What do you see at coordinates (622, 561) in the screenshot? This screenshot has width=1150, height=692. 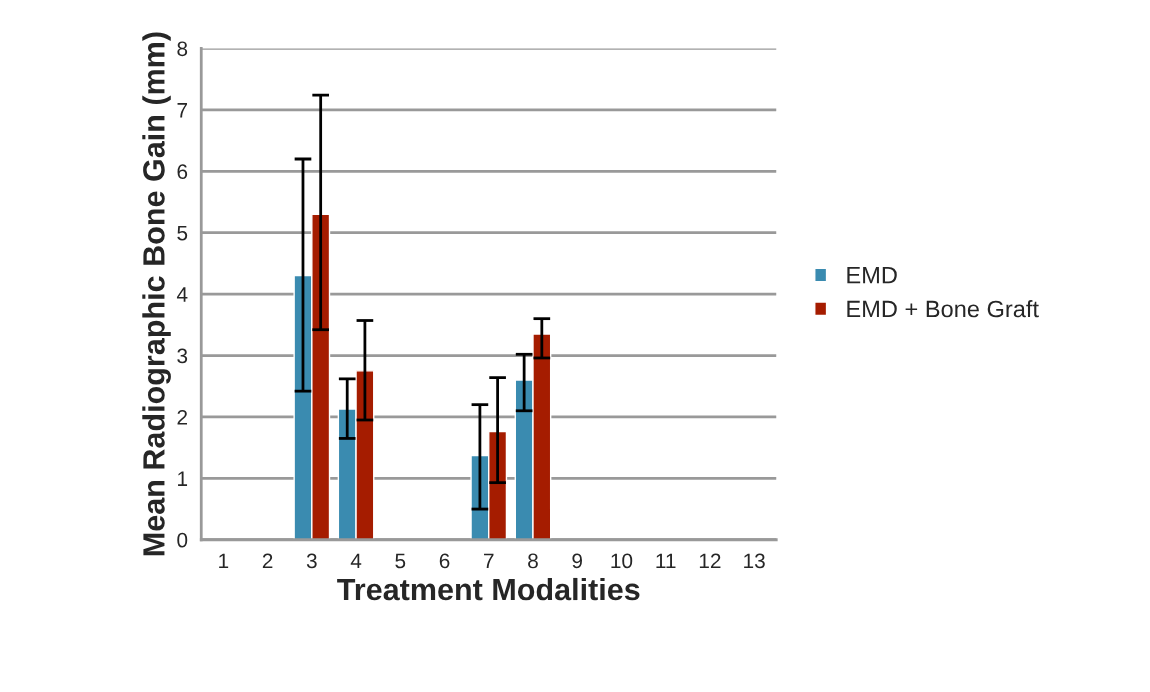 I see `x-tick-label: 10` at bounding box center [622, 561].